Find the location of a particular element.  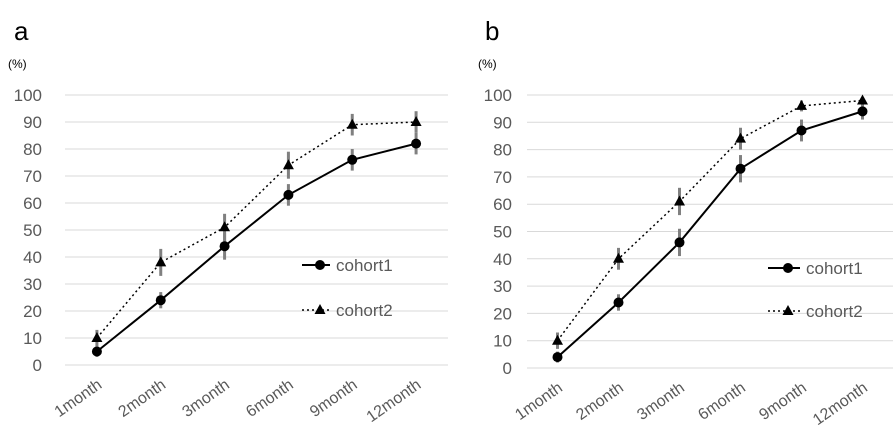

panel-label: b is located at coordinates (492, 31).